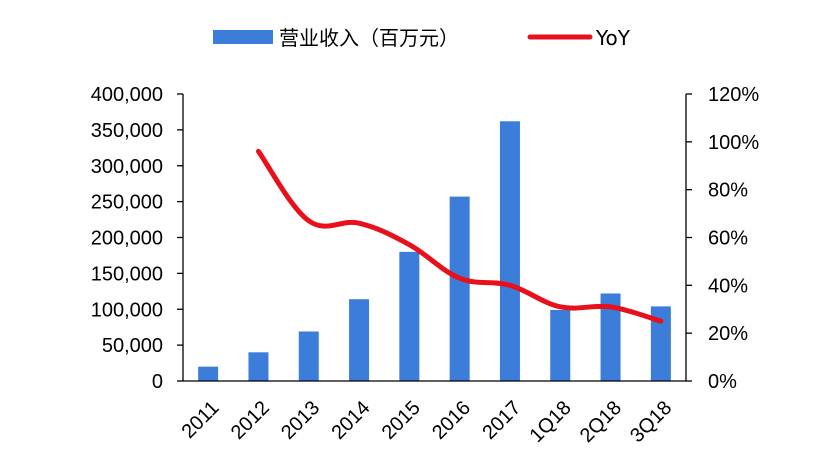 Image resolution: width=839 pixels, height=473 pixels. I want to click on x-axis-tick-label: 2013, so click(300, 420).